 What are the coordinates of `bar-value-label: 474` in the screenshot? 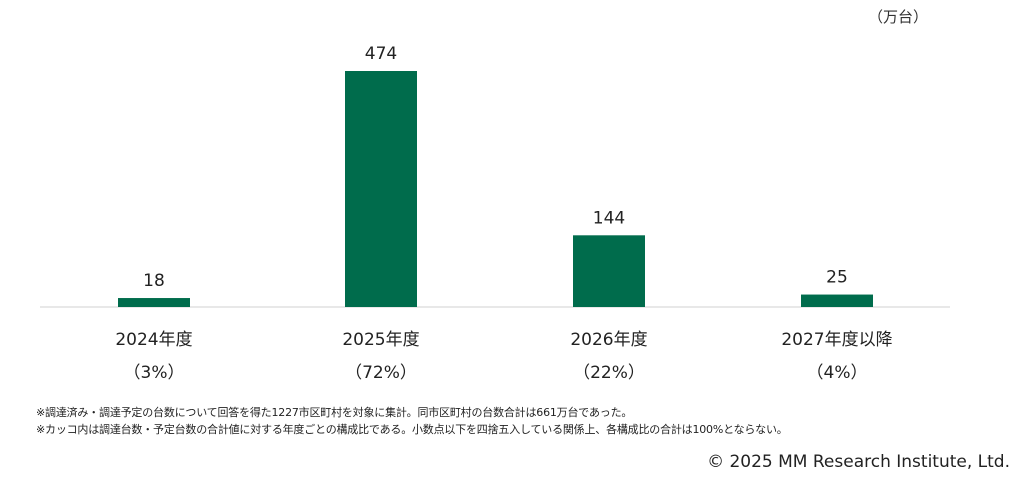 It's located at (381, 54).